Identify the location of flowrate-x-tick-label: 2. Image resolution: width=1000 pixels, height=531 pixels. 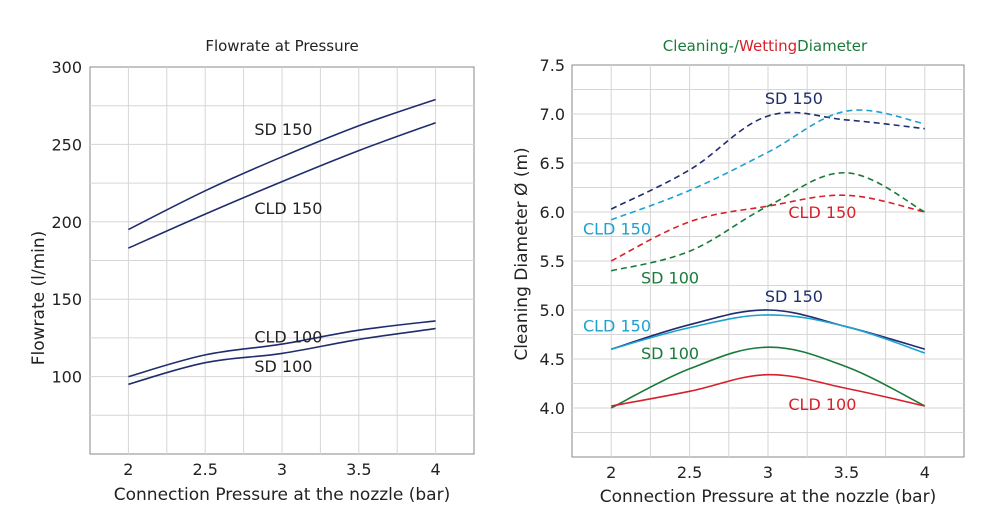
(128, 469).